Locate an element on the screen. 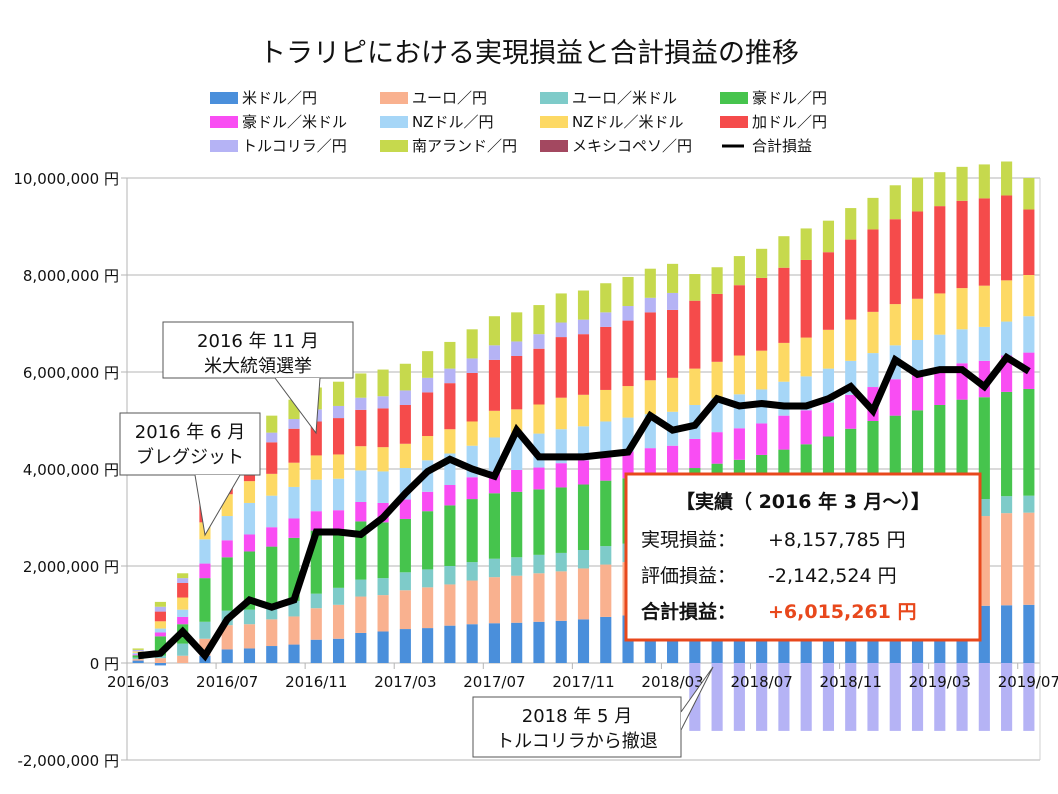  legend-label: トルコリラ／円 is located at coordinates (294, 146).